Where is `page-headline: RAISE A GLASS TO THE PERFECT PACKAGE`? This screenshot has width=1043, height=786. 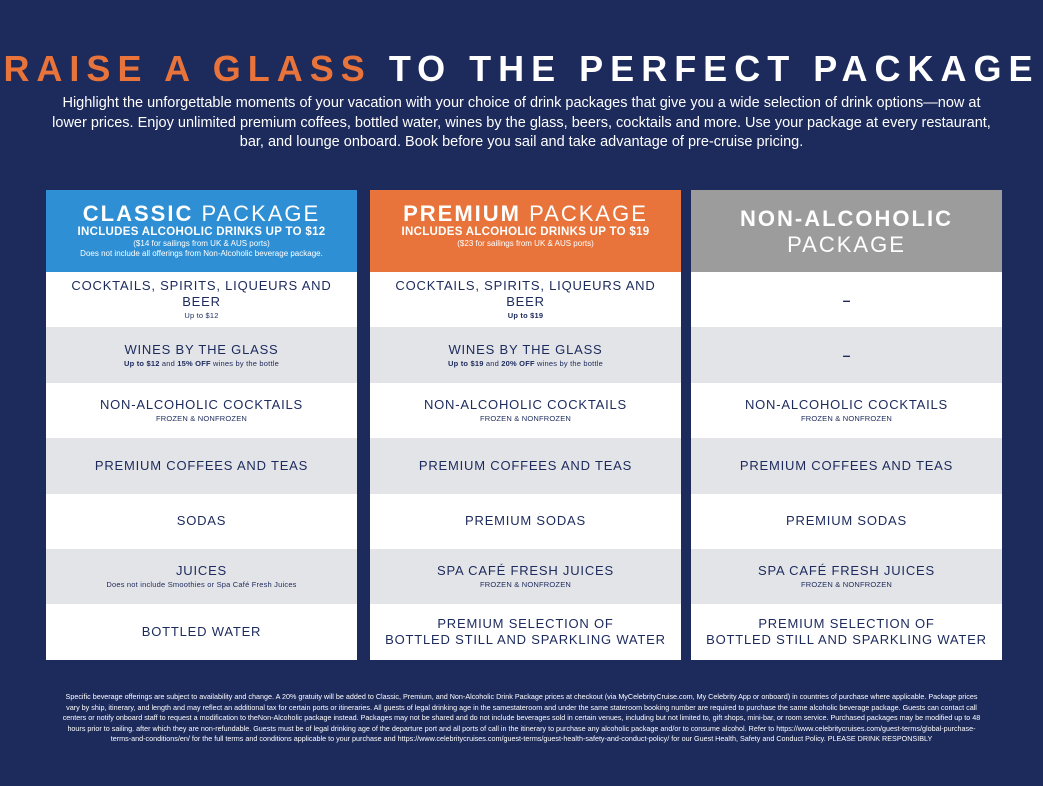
page-headline: RAISE A GLASS TO THE PERFECT PACKAGE is located at coordinates (521, 69).